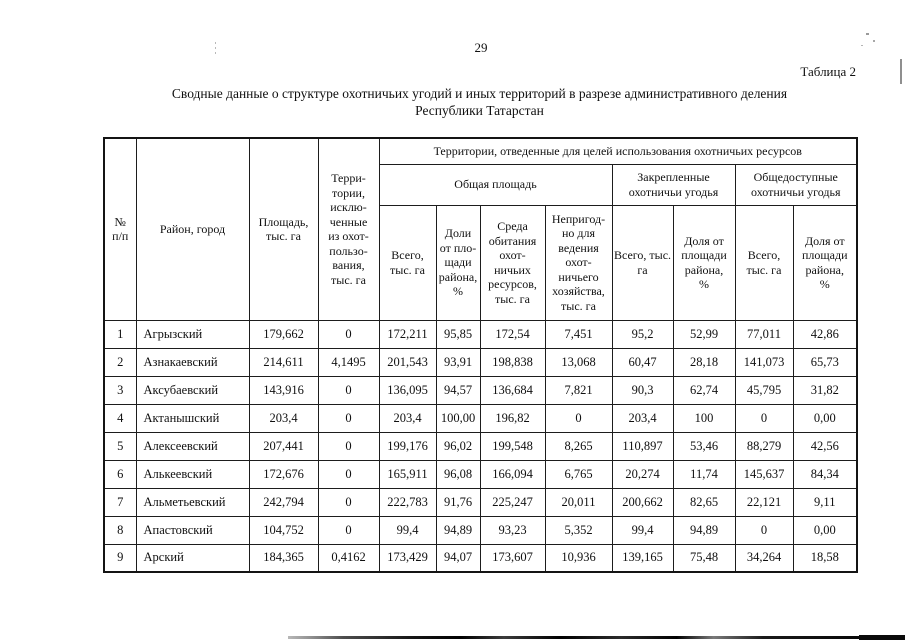 The image size is (905, 640). I want to click on value-cell: 7,821, so click(578, 390).